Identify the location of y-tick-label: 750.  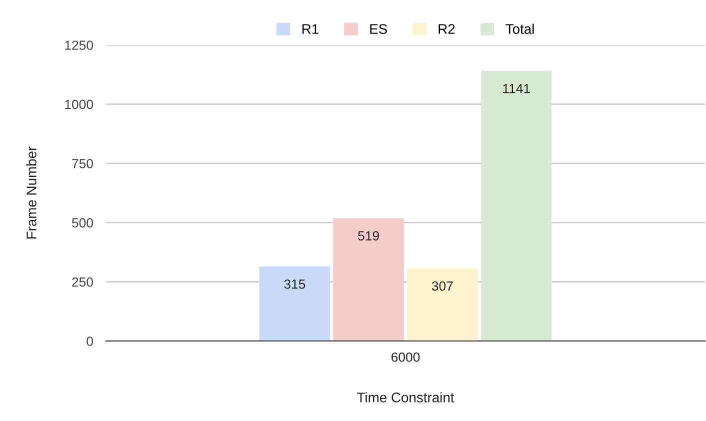
(82, 163).